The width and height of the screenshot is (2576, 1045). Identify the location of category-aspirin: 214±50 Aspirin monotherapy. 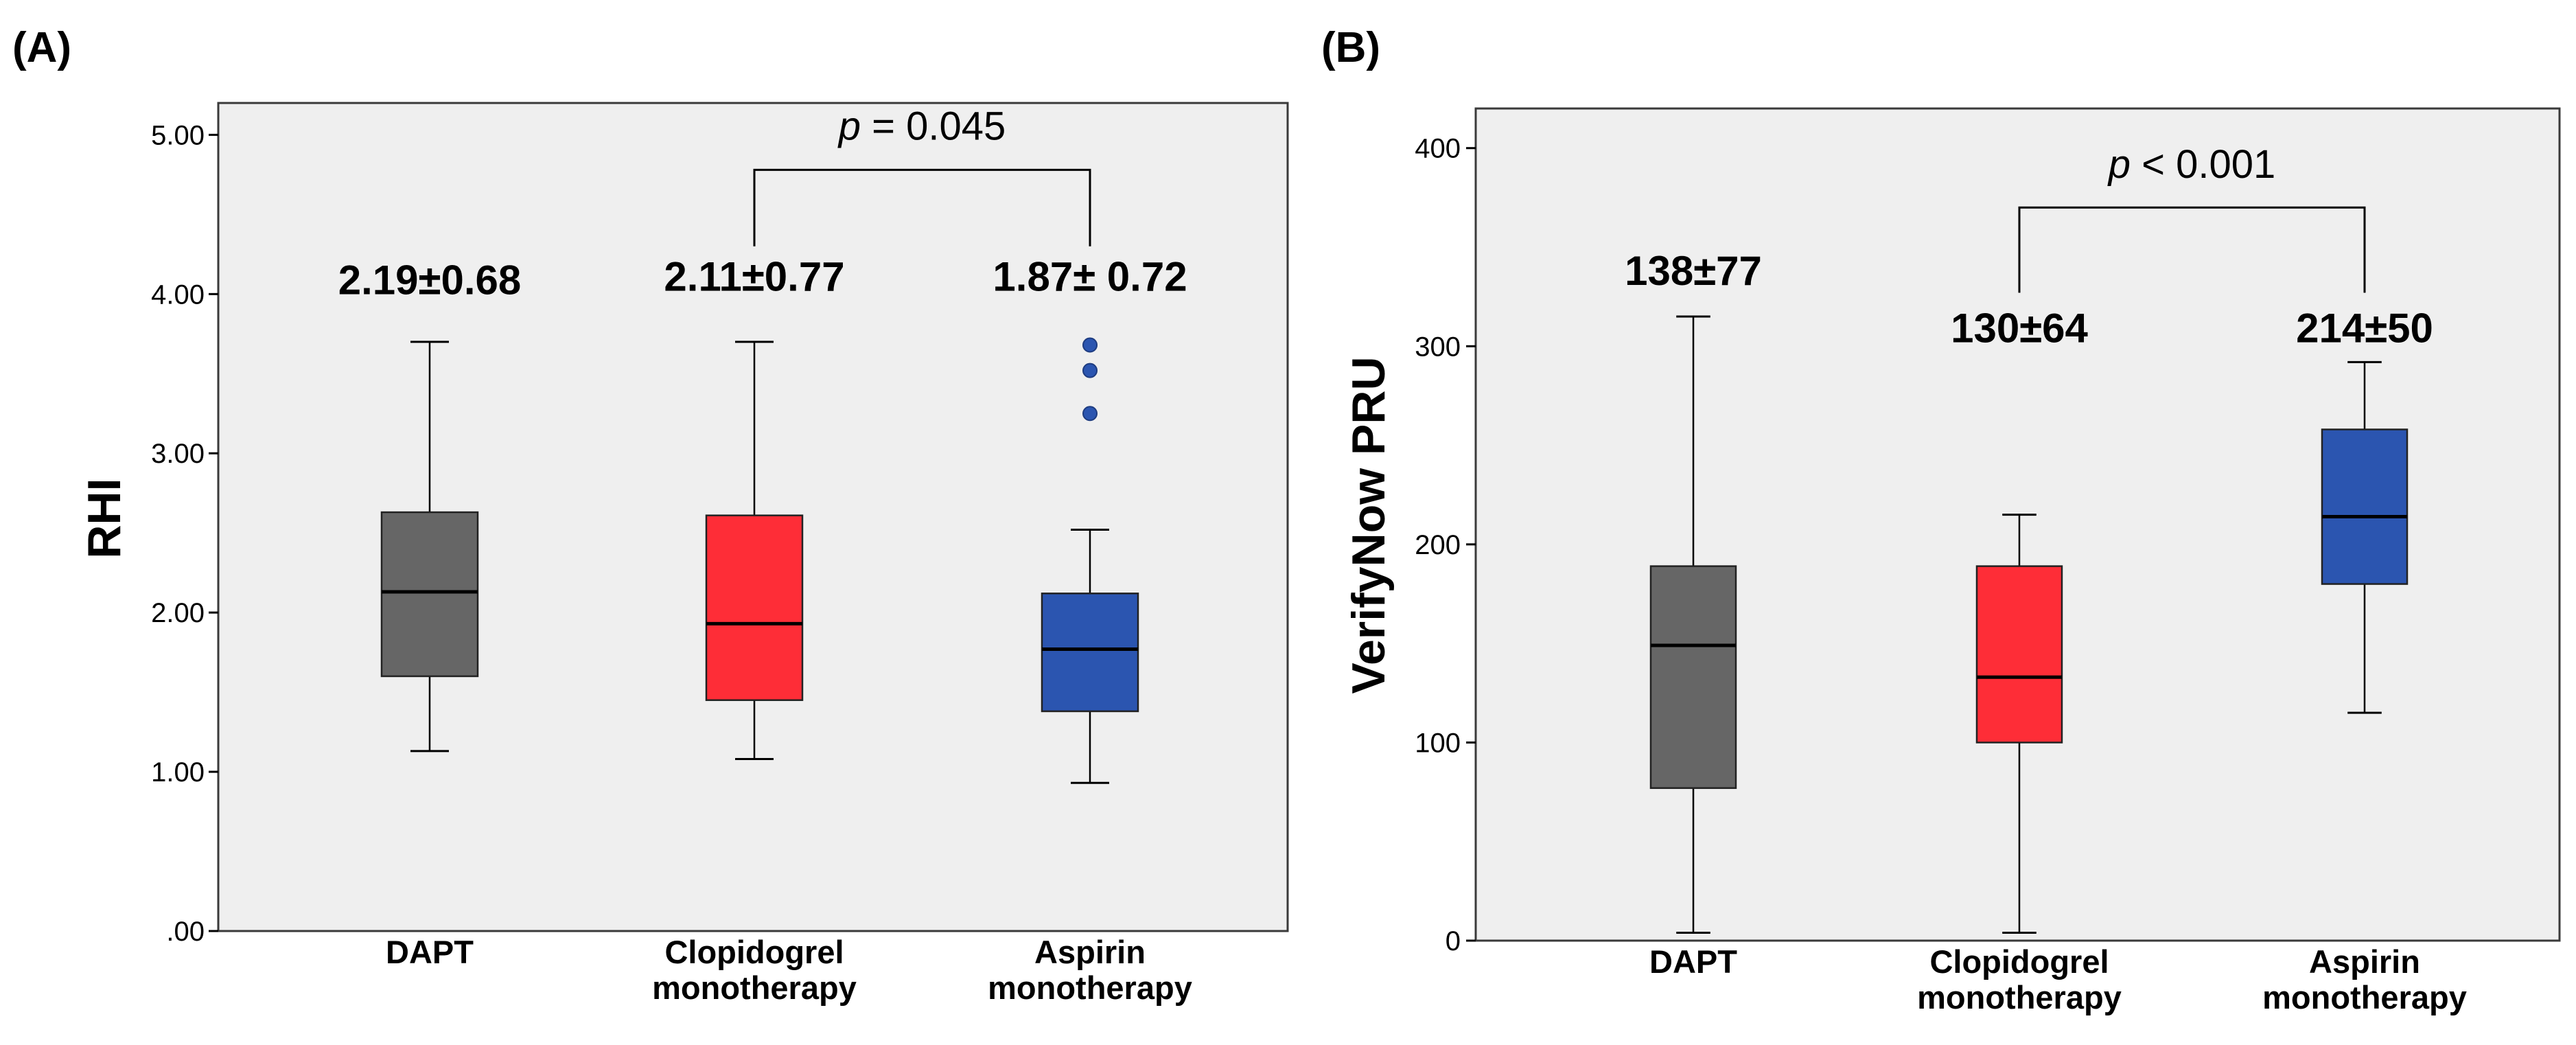
(2364, 660).